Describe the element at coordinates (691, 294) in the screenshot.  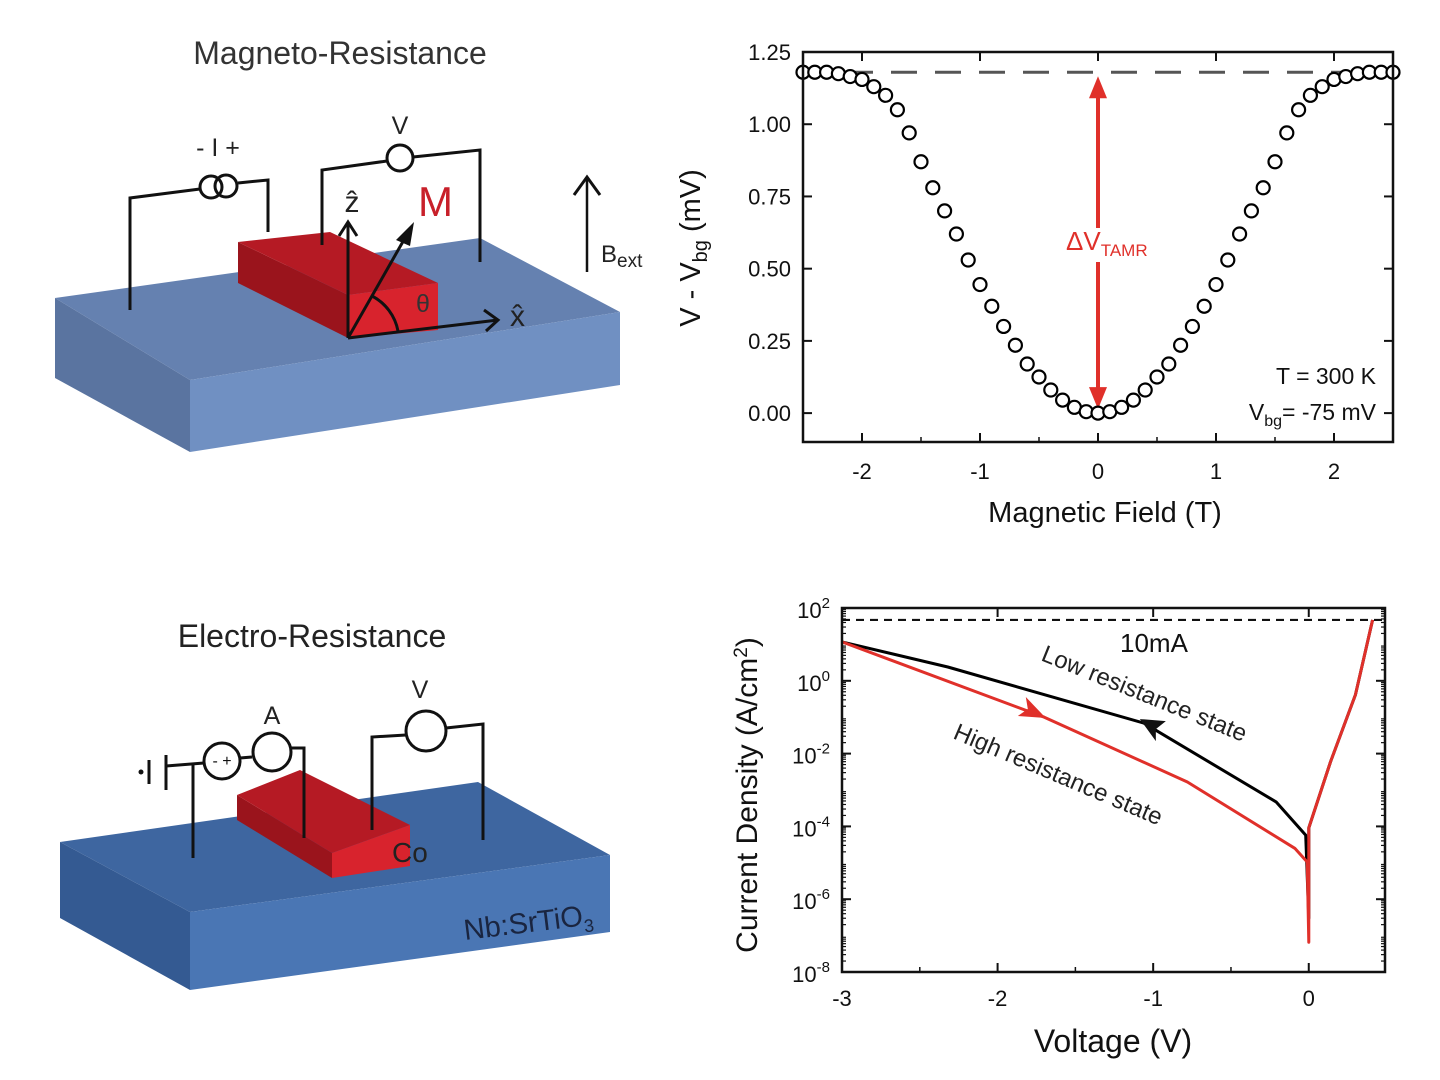
I see `y-axis-label-main: V - V` at that location.